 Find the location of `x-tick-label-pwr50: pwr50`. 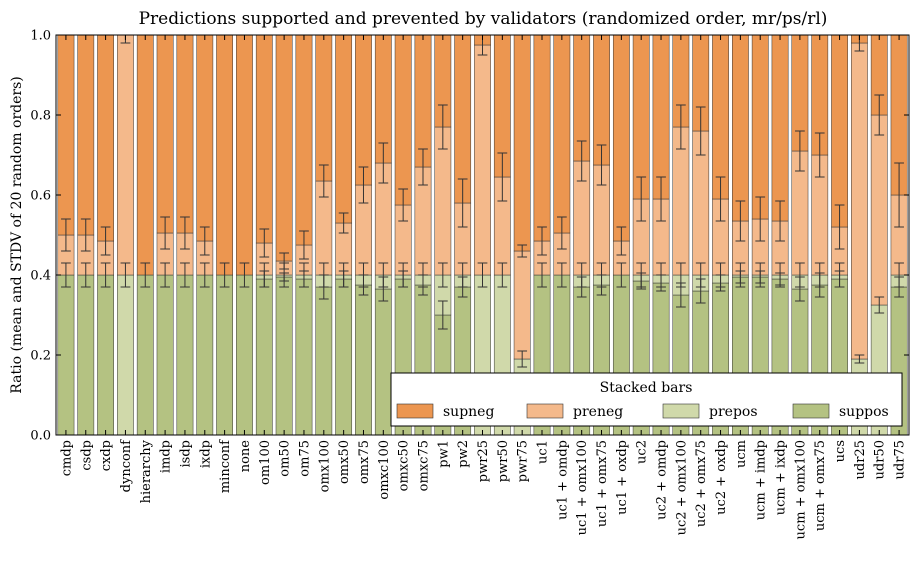

x-tick-label-pwr50: pwr50 is located at coordinates (503, 461).